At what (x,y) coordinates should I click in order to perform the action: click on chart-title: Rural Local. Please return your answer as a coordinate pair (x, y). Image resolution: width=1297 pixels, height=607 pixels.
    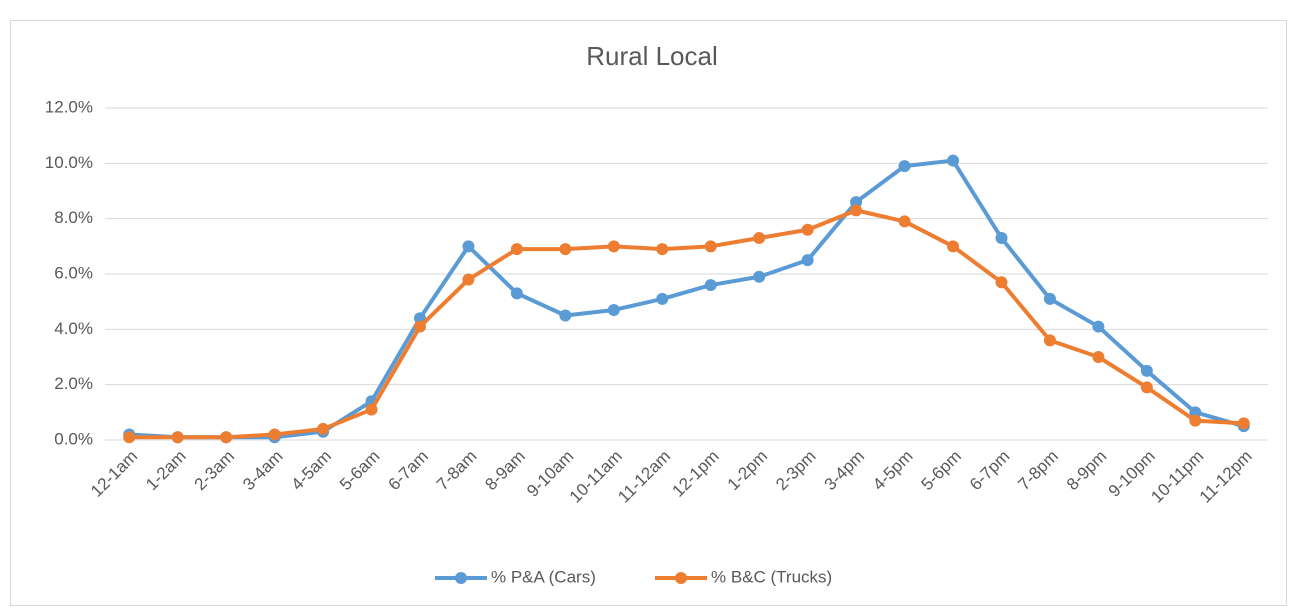
    Looking at the image, I should click on (652, 56).